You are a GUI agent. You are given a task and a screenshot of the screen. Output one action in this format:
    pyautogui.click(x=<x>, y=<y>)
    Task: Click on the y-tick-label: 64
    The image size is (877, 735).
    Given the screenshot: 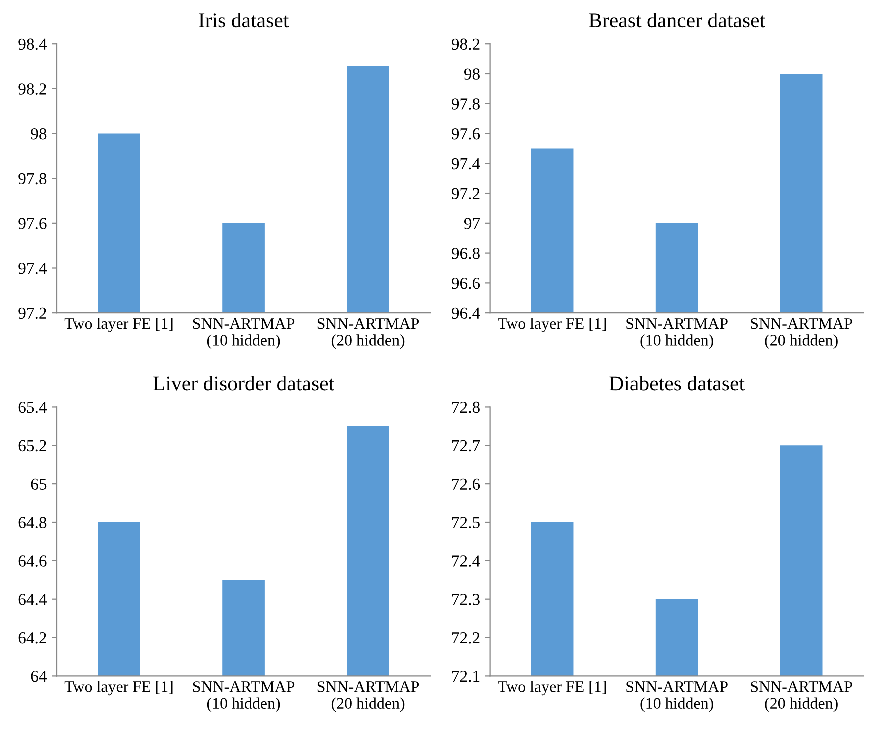 What is the action you would take?
    pyautogui.click(x=39, y=676)
    